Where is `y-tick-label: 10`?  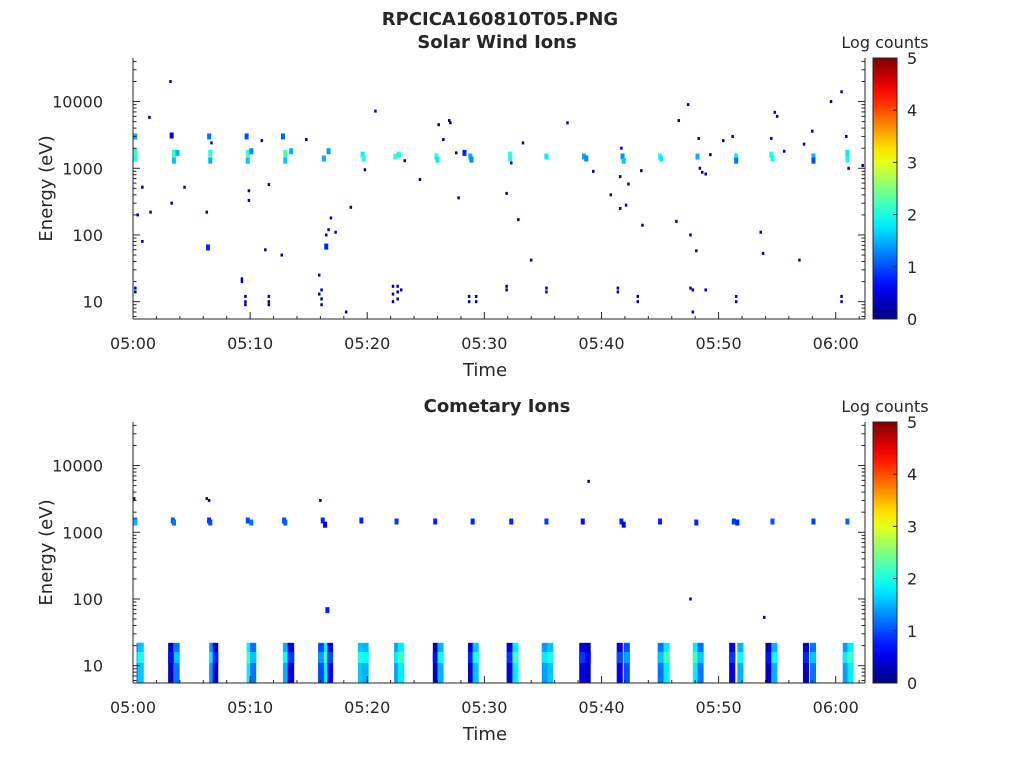 y-tick-label: 10 is located at coordinates (93, 302).